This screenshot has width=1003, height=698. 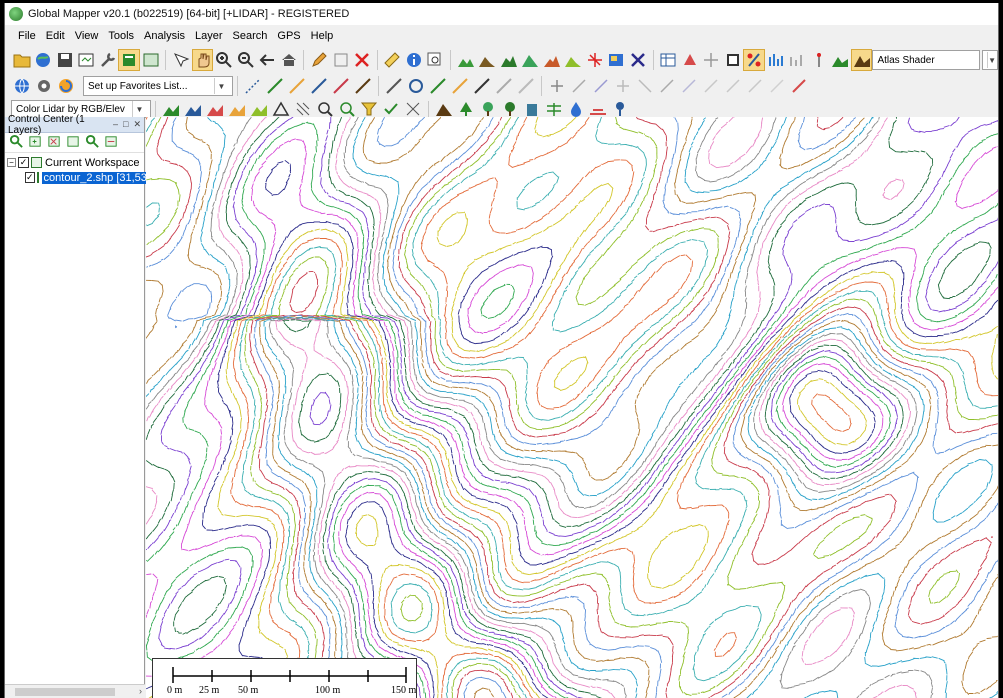 I want to click on zoom-out-icon, so click(x=245, y=60).